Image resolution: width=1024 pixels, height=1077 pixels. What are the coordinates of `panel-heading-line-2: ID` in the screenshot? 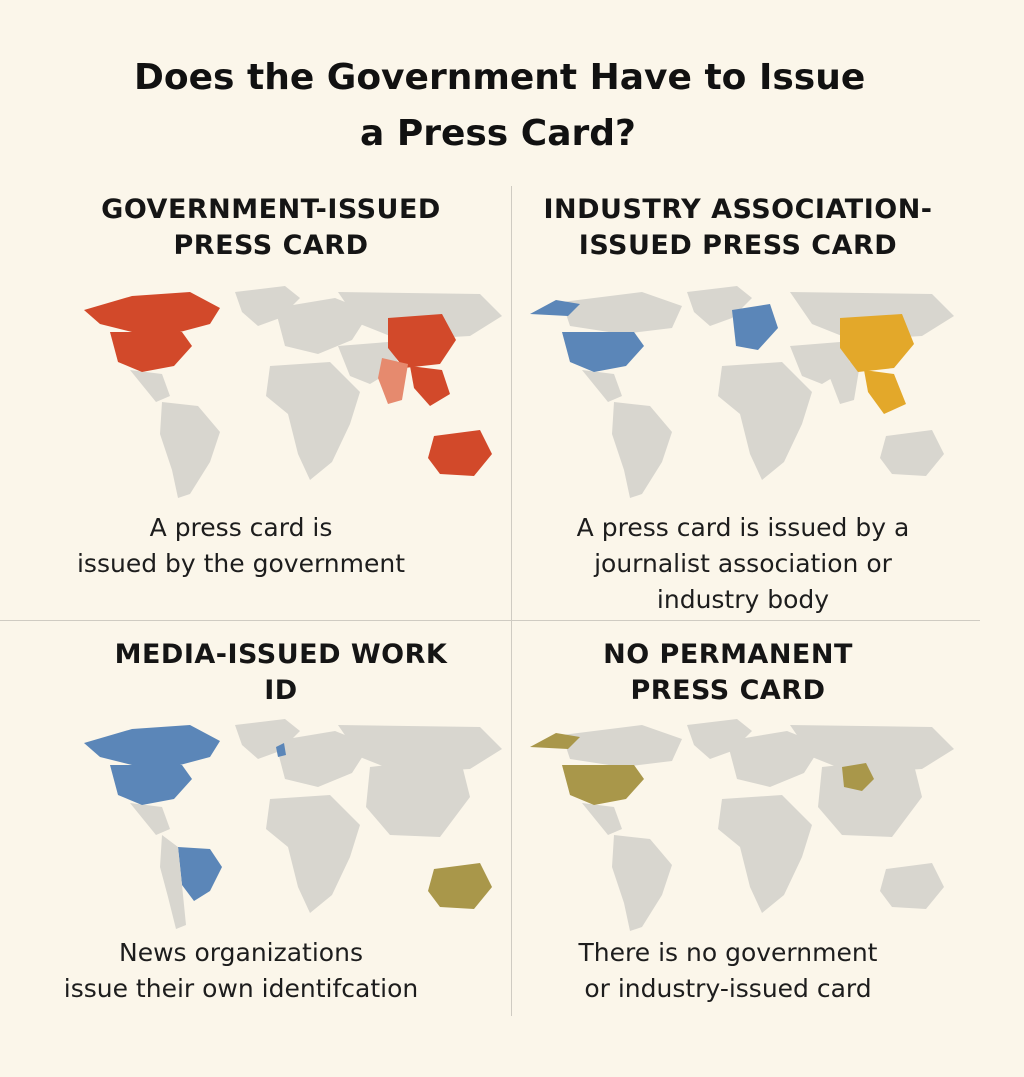 It's located at (281, 690).